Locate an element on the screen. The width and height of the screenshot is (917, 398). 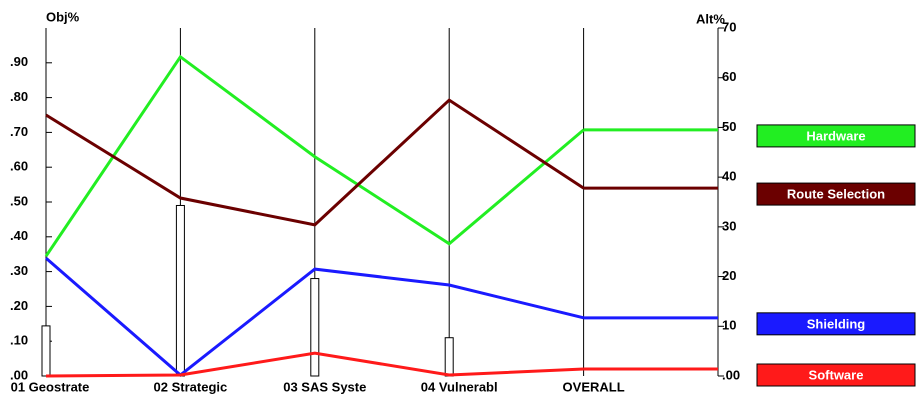
y-tick-label: .60 is located at coordinates (19, 166).